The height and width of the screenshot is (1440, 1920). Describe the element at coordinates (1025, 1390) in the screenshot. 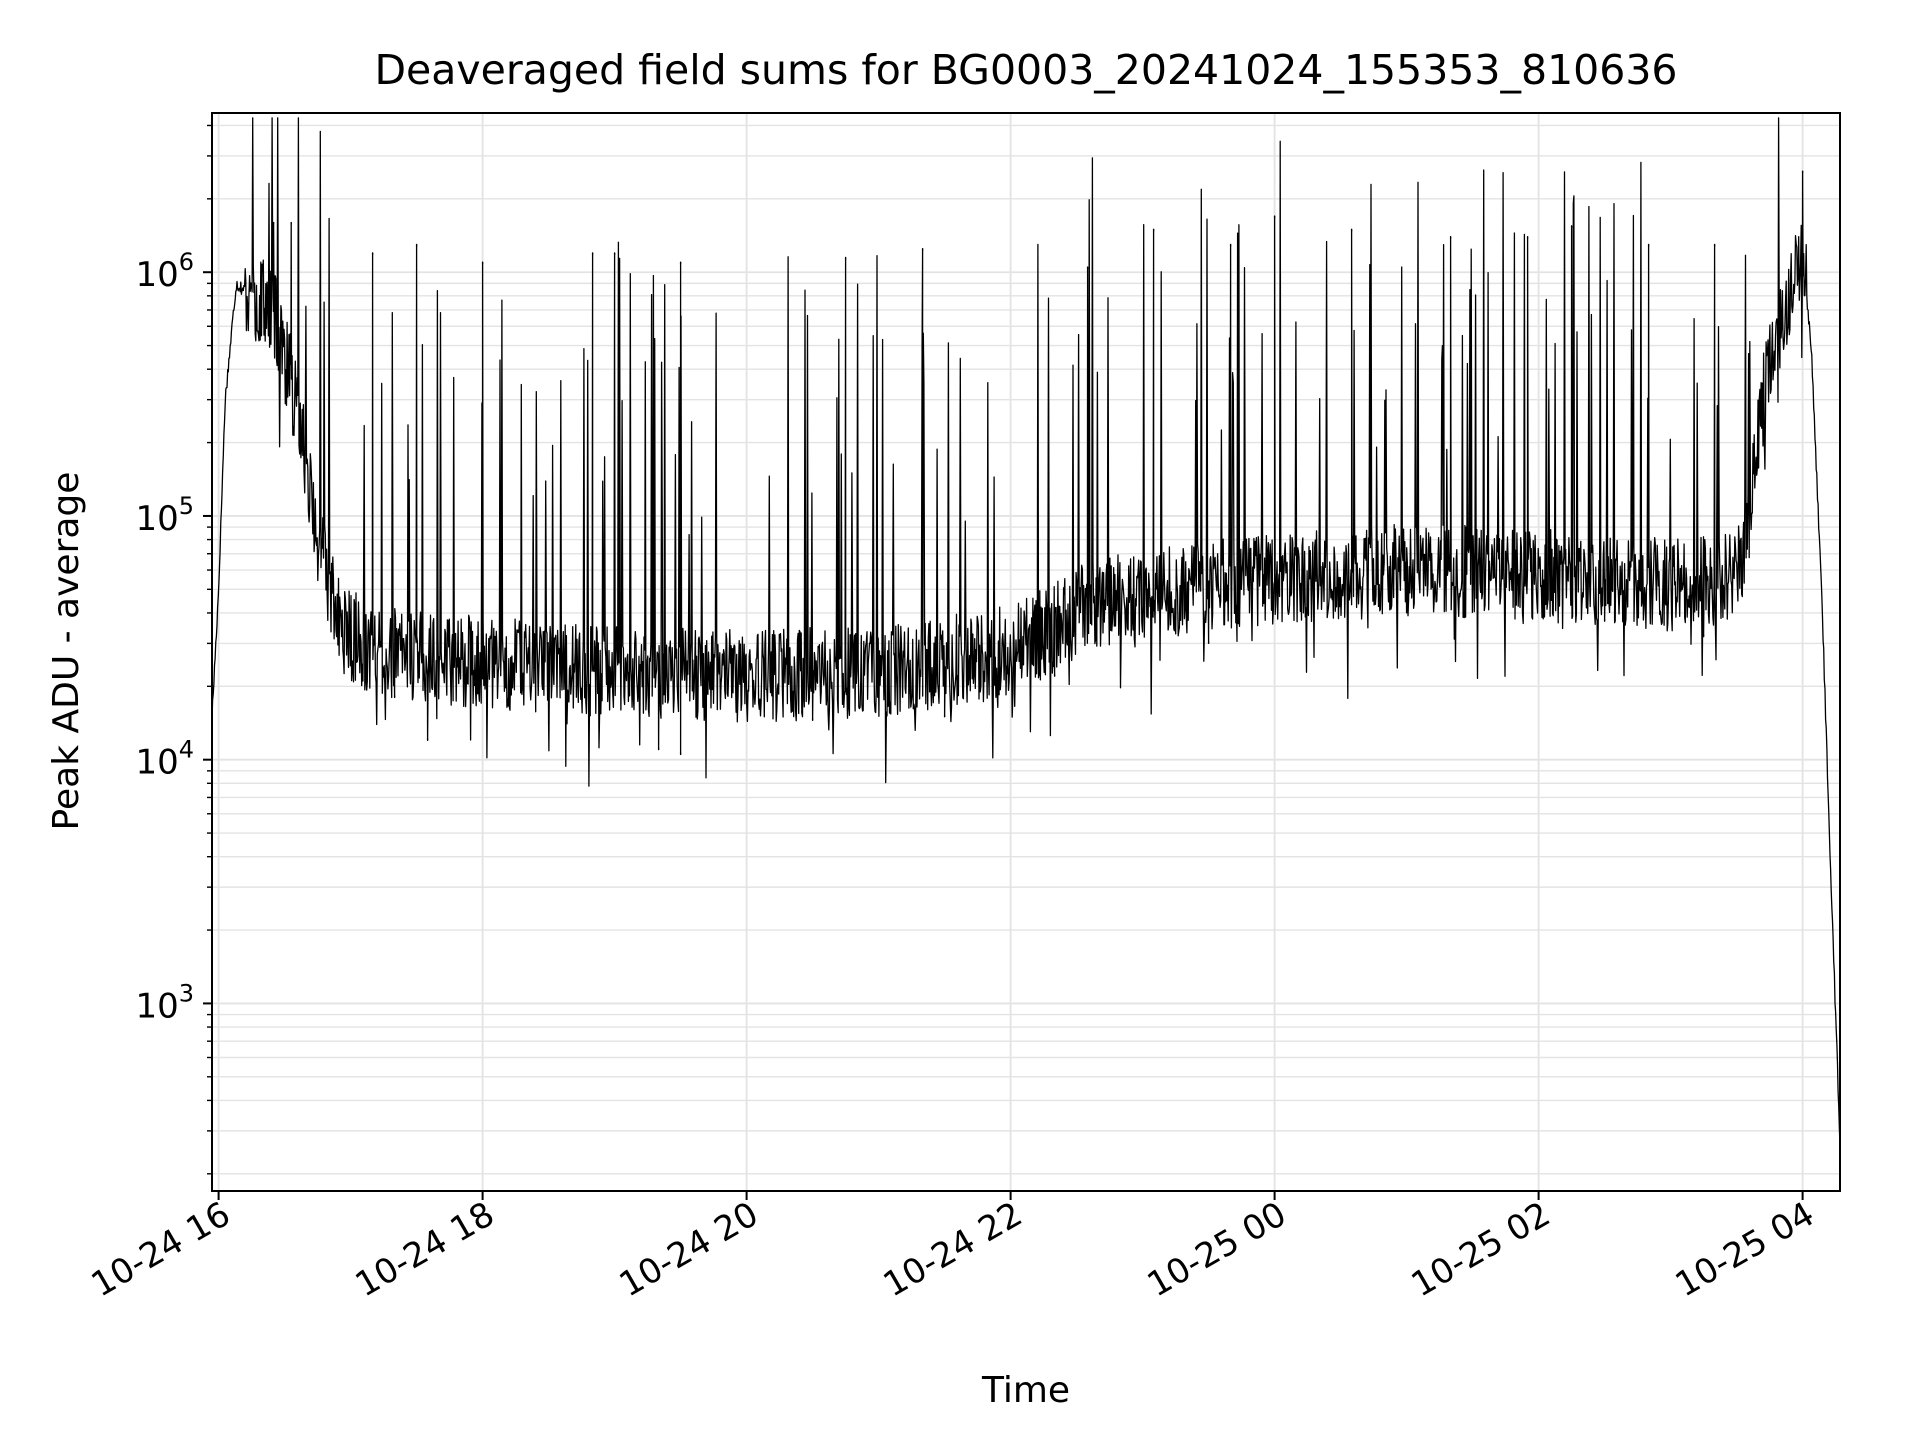

I see `x-axis-label: Time` at that location.